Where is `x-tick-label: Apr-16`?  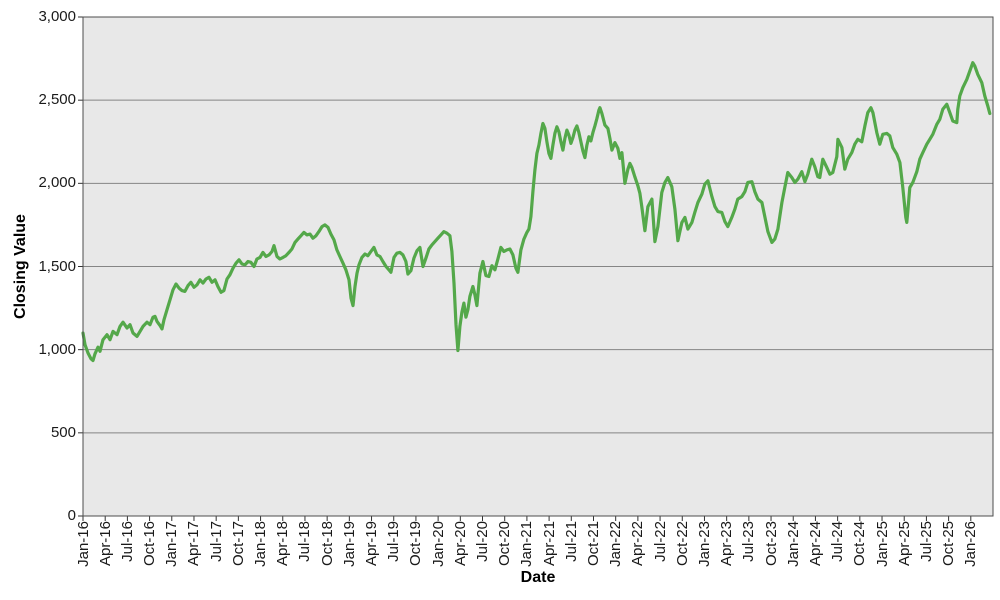
x-tick-label: Apr-16 is located at coordinates (105, 544).